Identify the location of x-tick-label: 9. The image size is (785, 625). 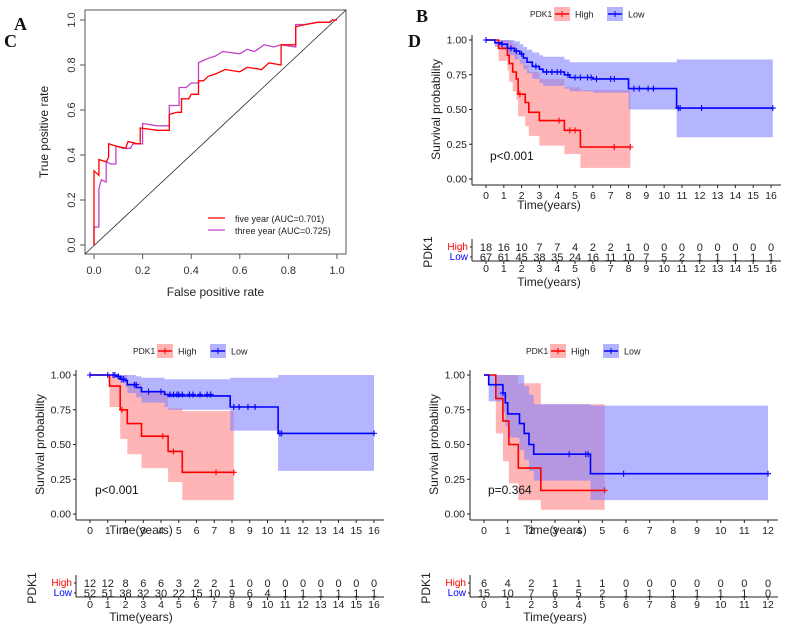
(250, 605).